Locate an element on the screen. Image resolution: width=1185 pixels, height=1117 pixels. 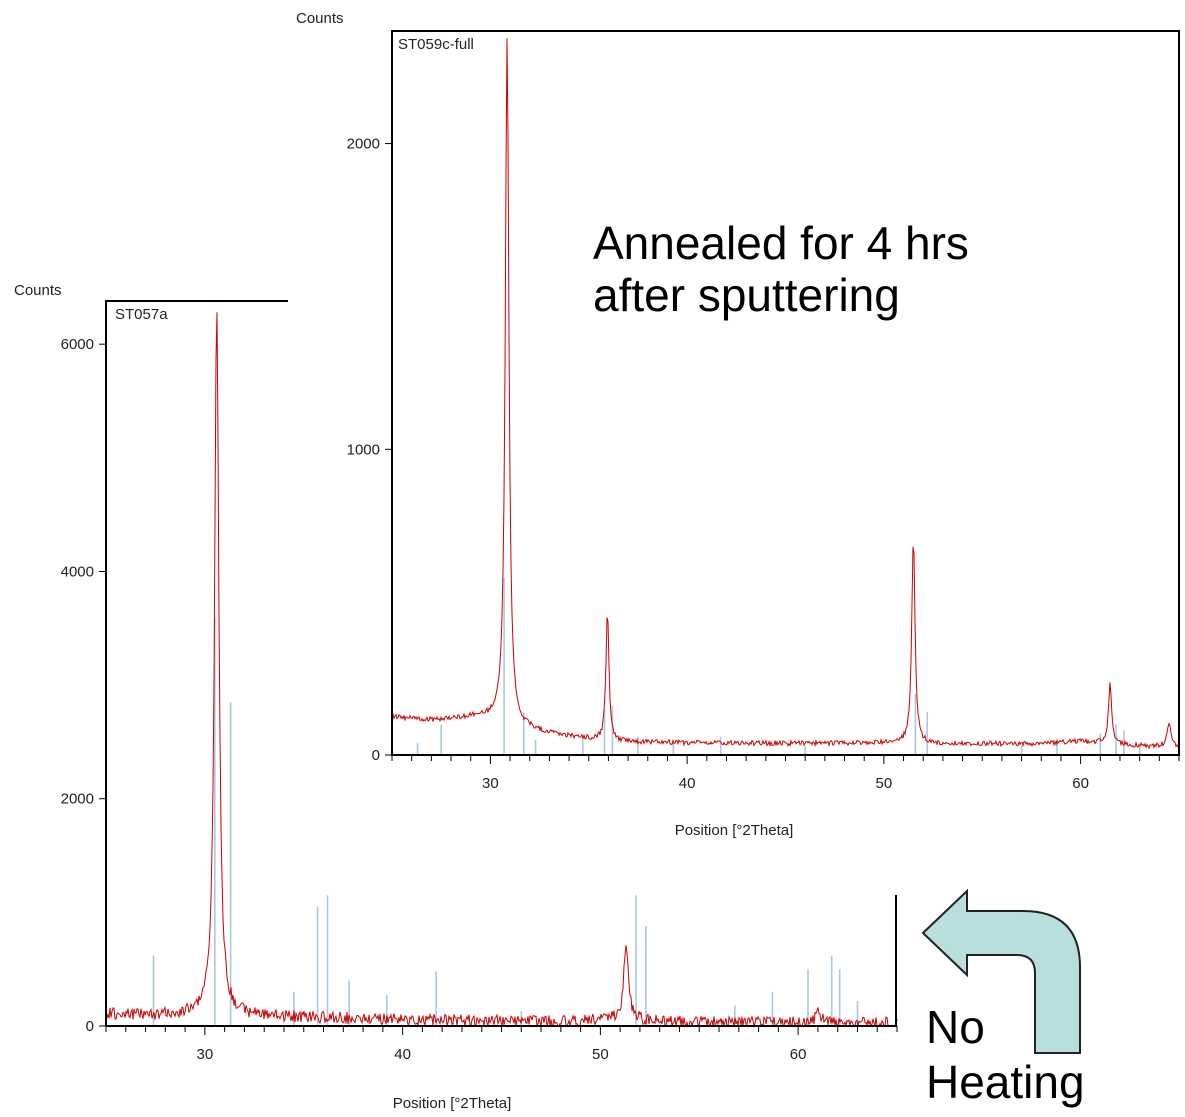
front-y-ticks: 0 1000 2000 is located at coordinates (369, 450).